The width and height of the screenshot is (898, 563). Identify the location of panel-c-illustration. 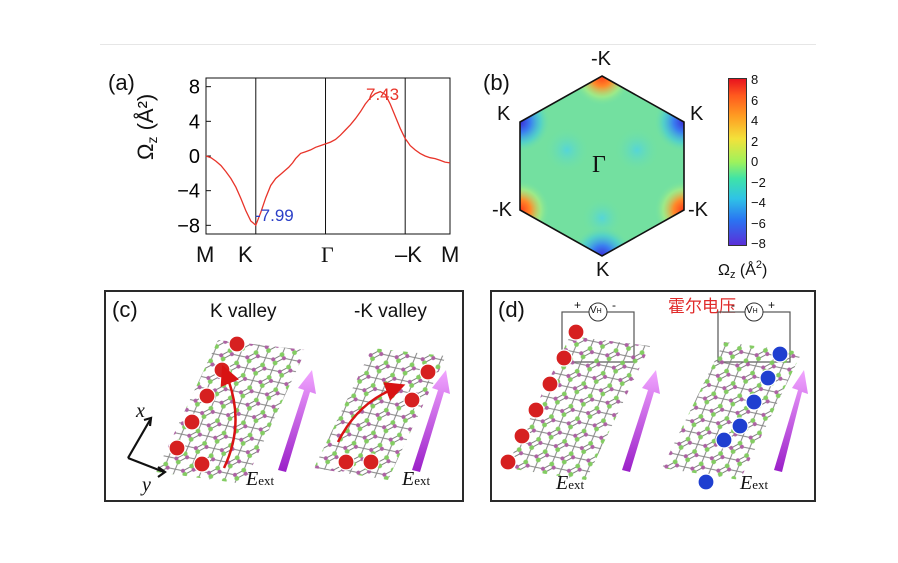
(288, 409).